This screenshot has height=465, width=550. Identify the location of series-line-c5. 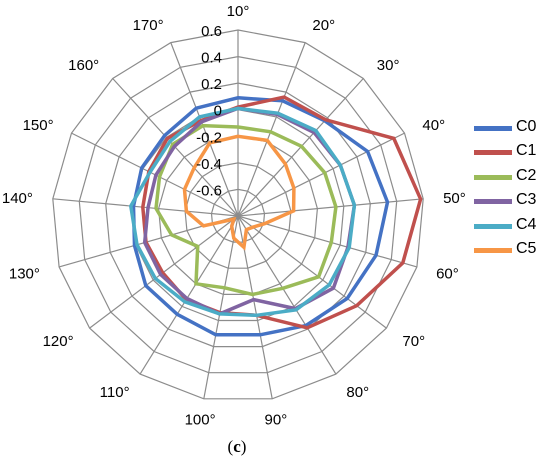
(239, 192).